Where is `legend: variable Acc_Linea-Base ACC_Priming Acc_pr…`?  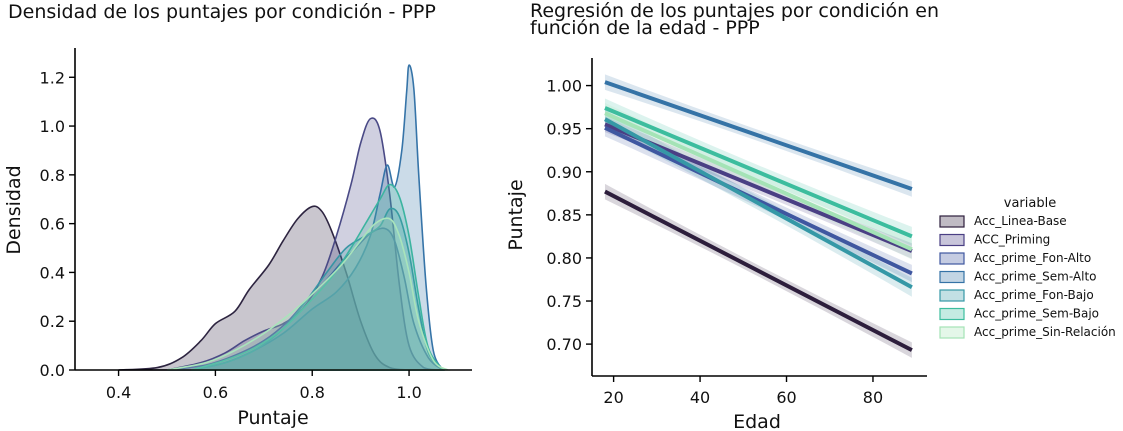 legend: variable Acc_Linea-Base ACC_Priming Acc_pr… is located at coordinates (1027, 267).